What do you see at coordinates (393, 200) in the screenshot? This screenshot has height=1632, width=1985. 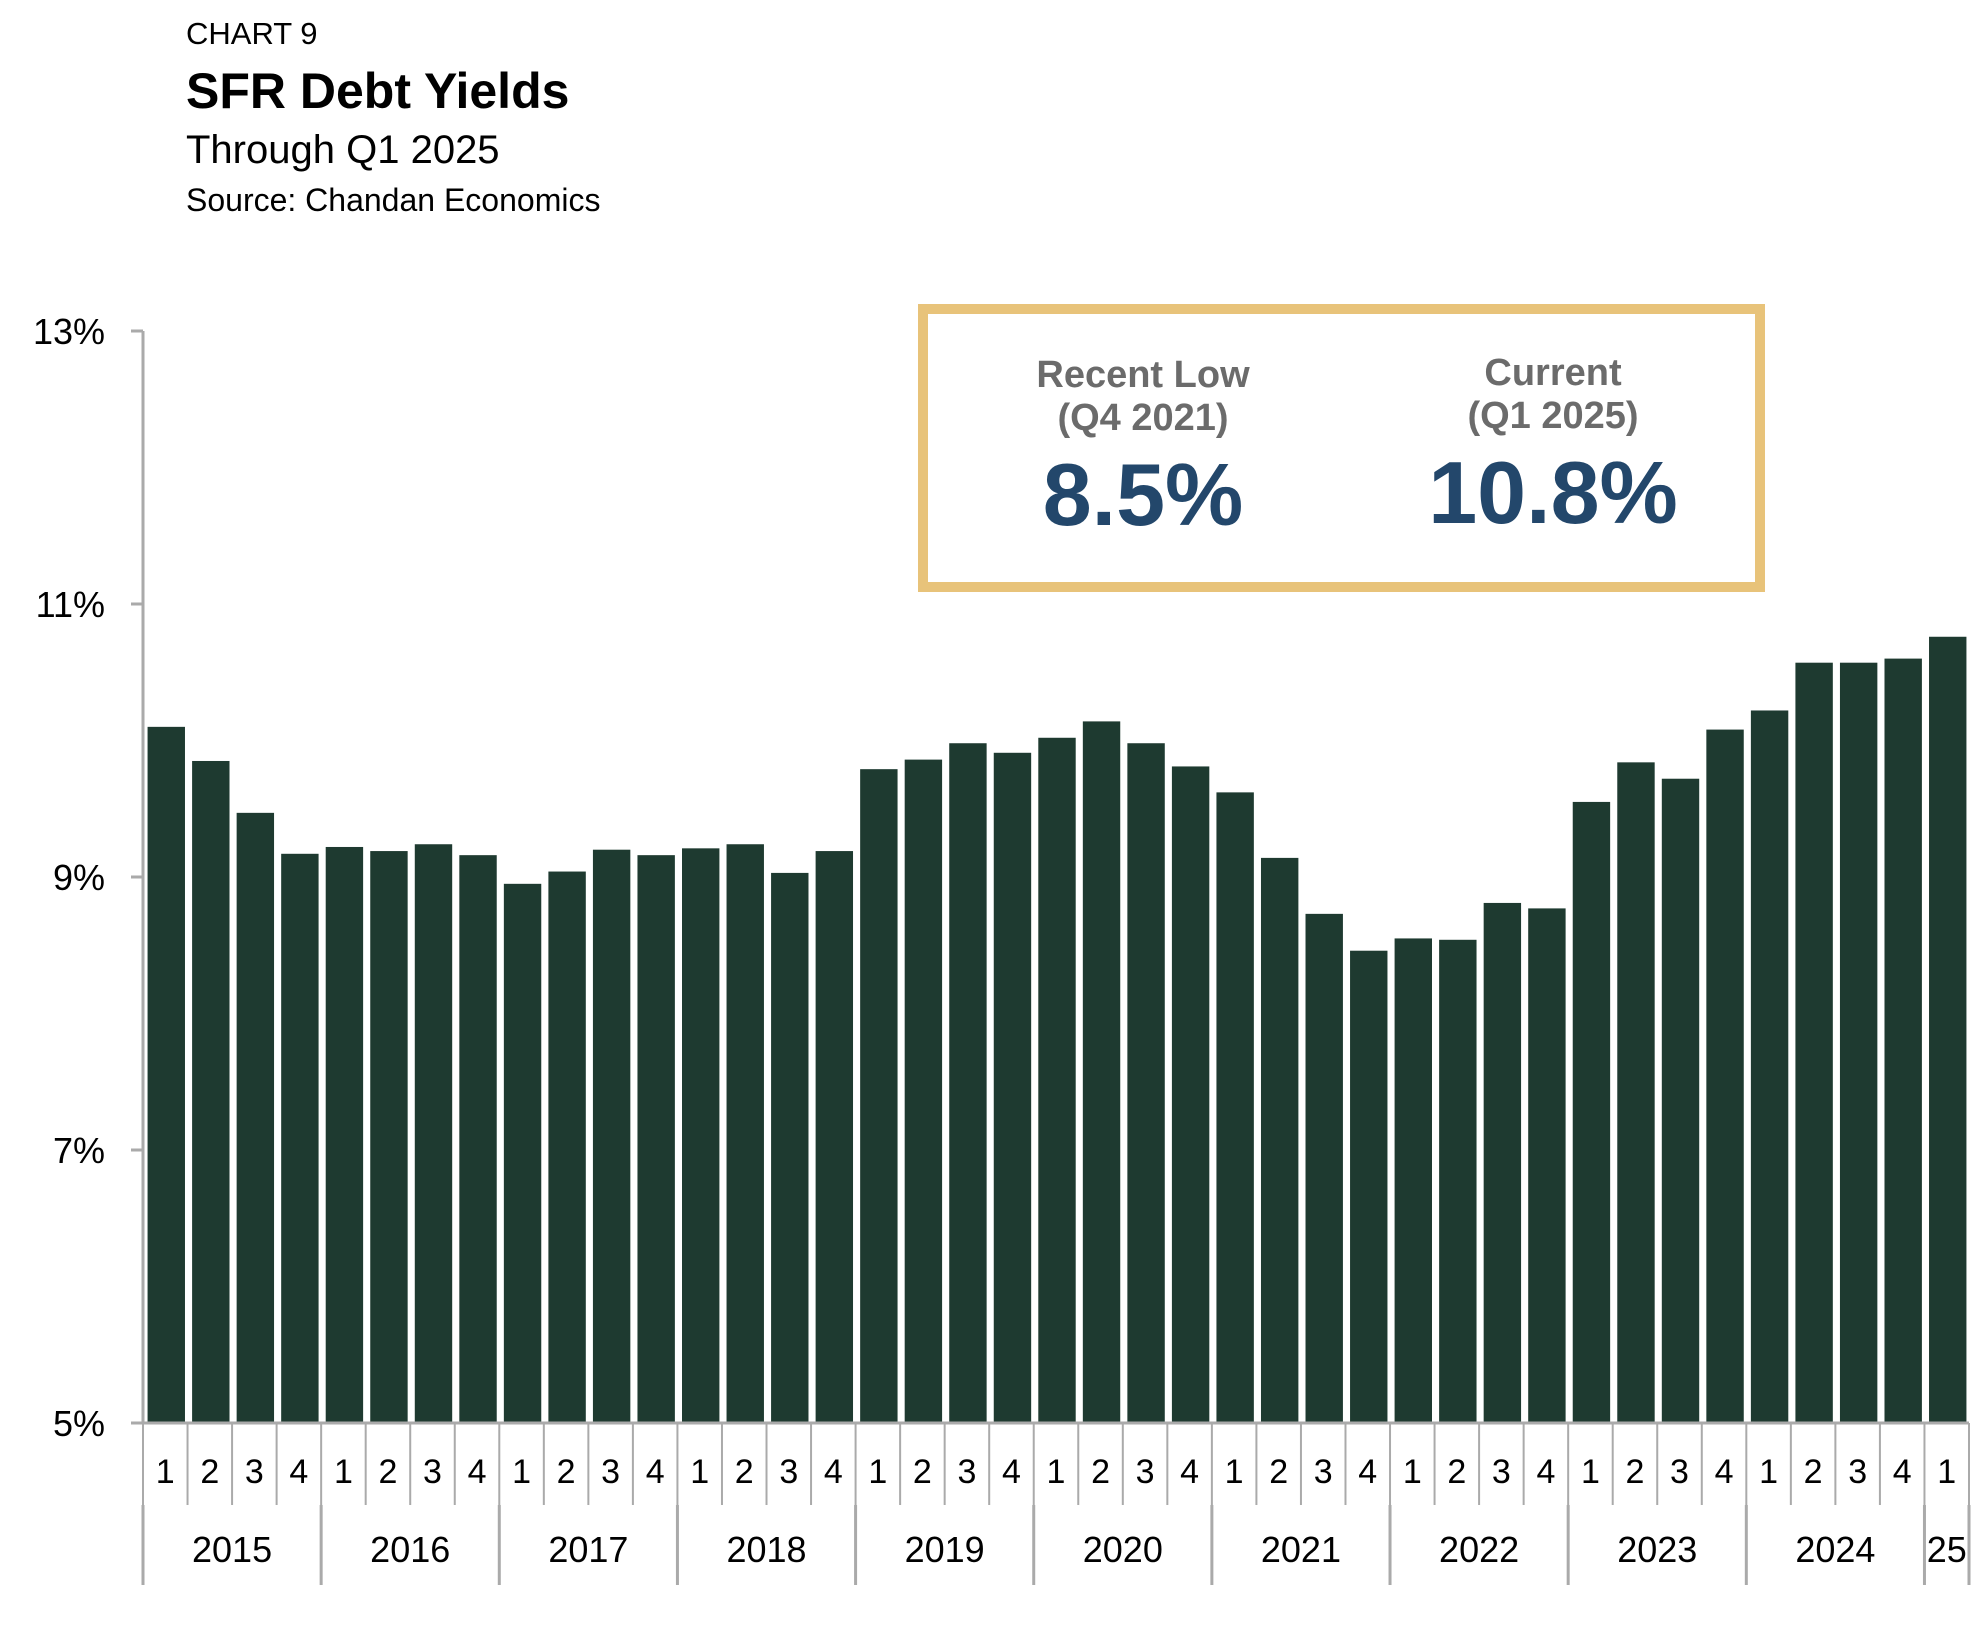 I see `chart-source: Source: Chandan Economics` at bounding box center [393, 200].